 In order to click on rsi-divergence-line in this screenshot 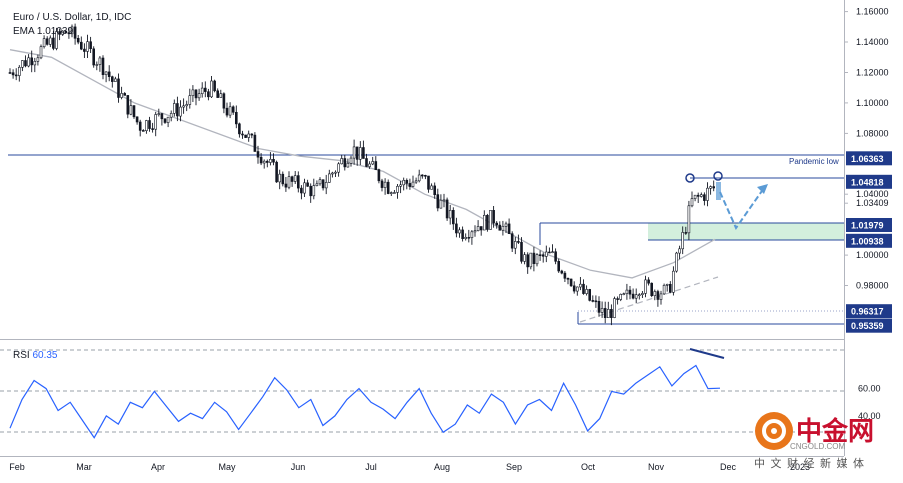, I will do `click(707, 353)`.